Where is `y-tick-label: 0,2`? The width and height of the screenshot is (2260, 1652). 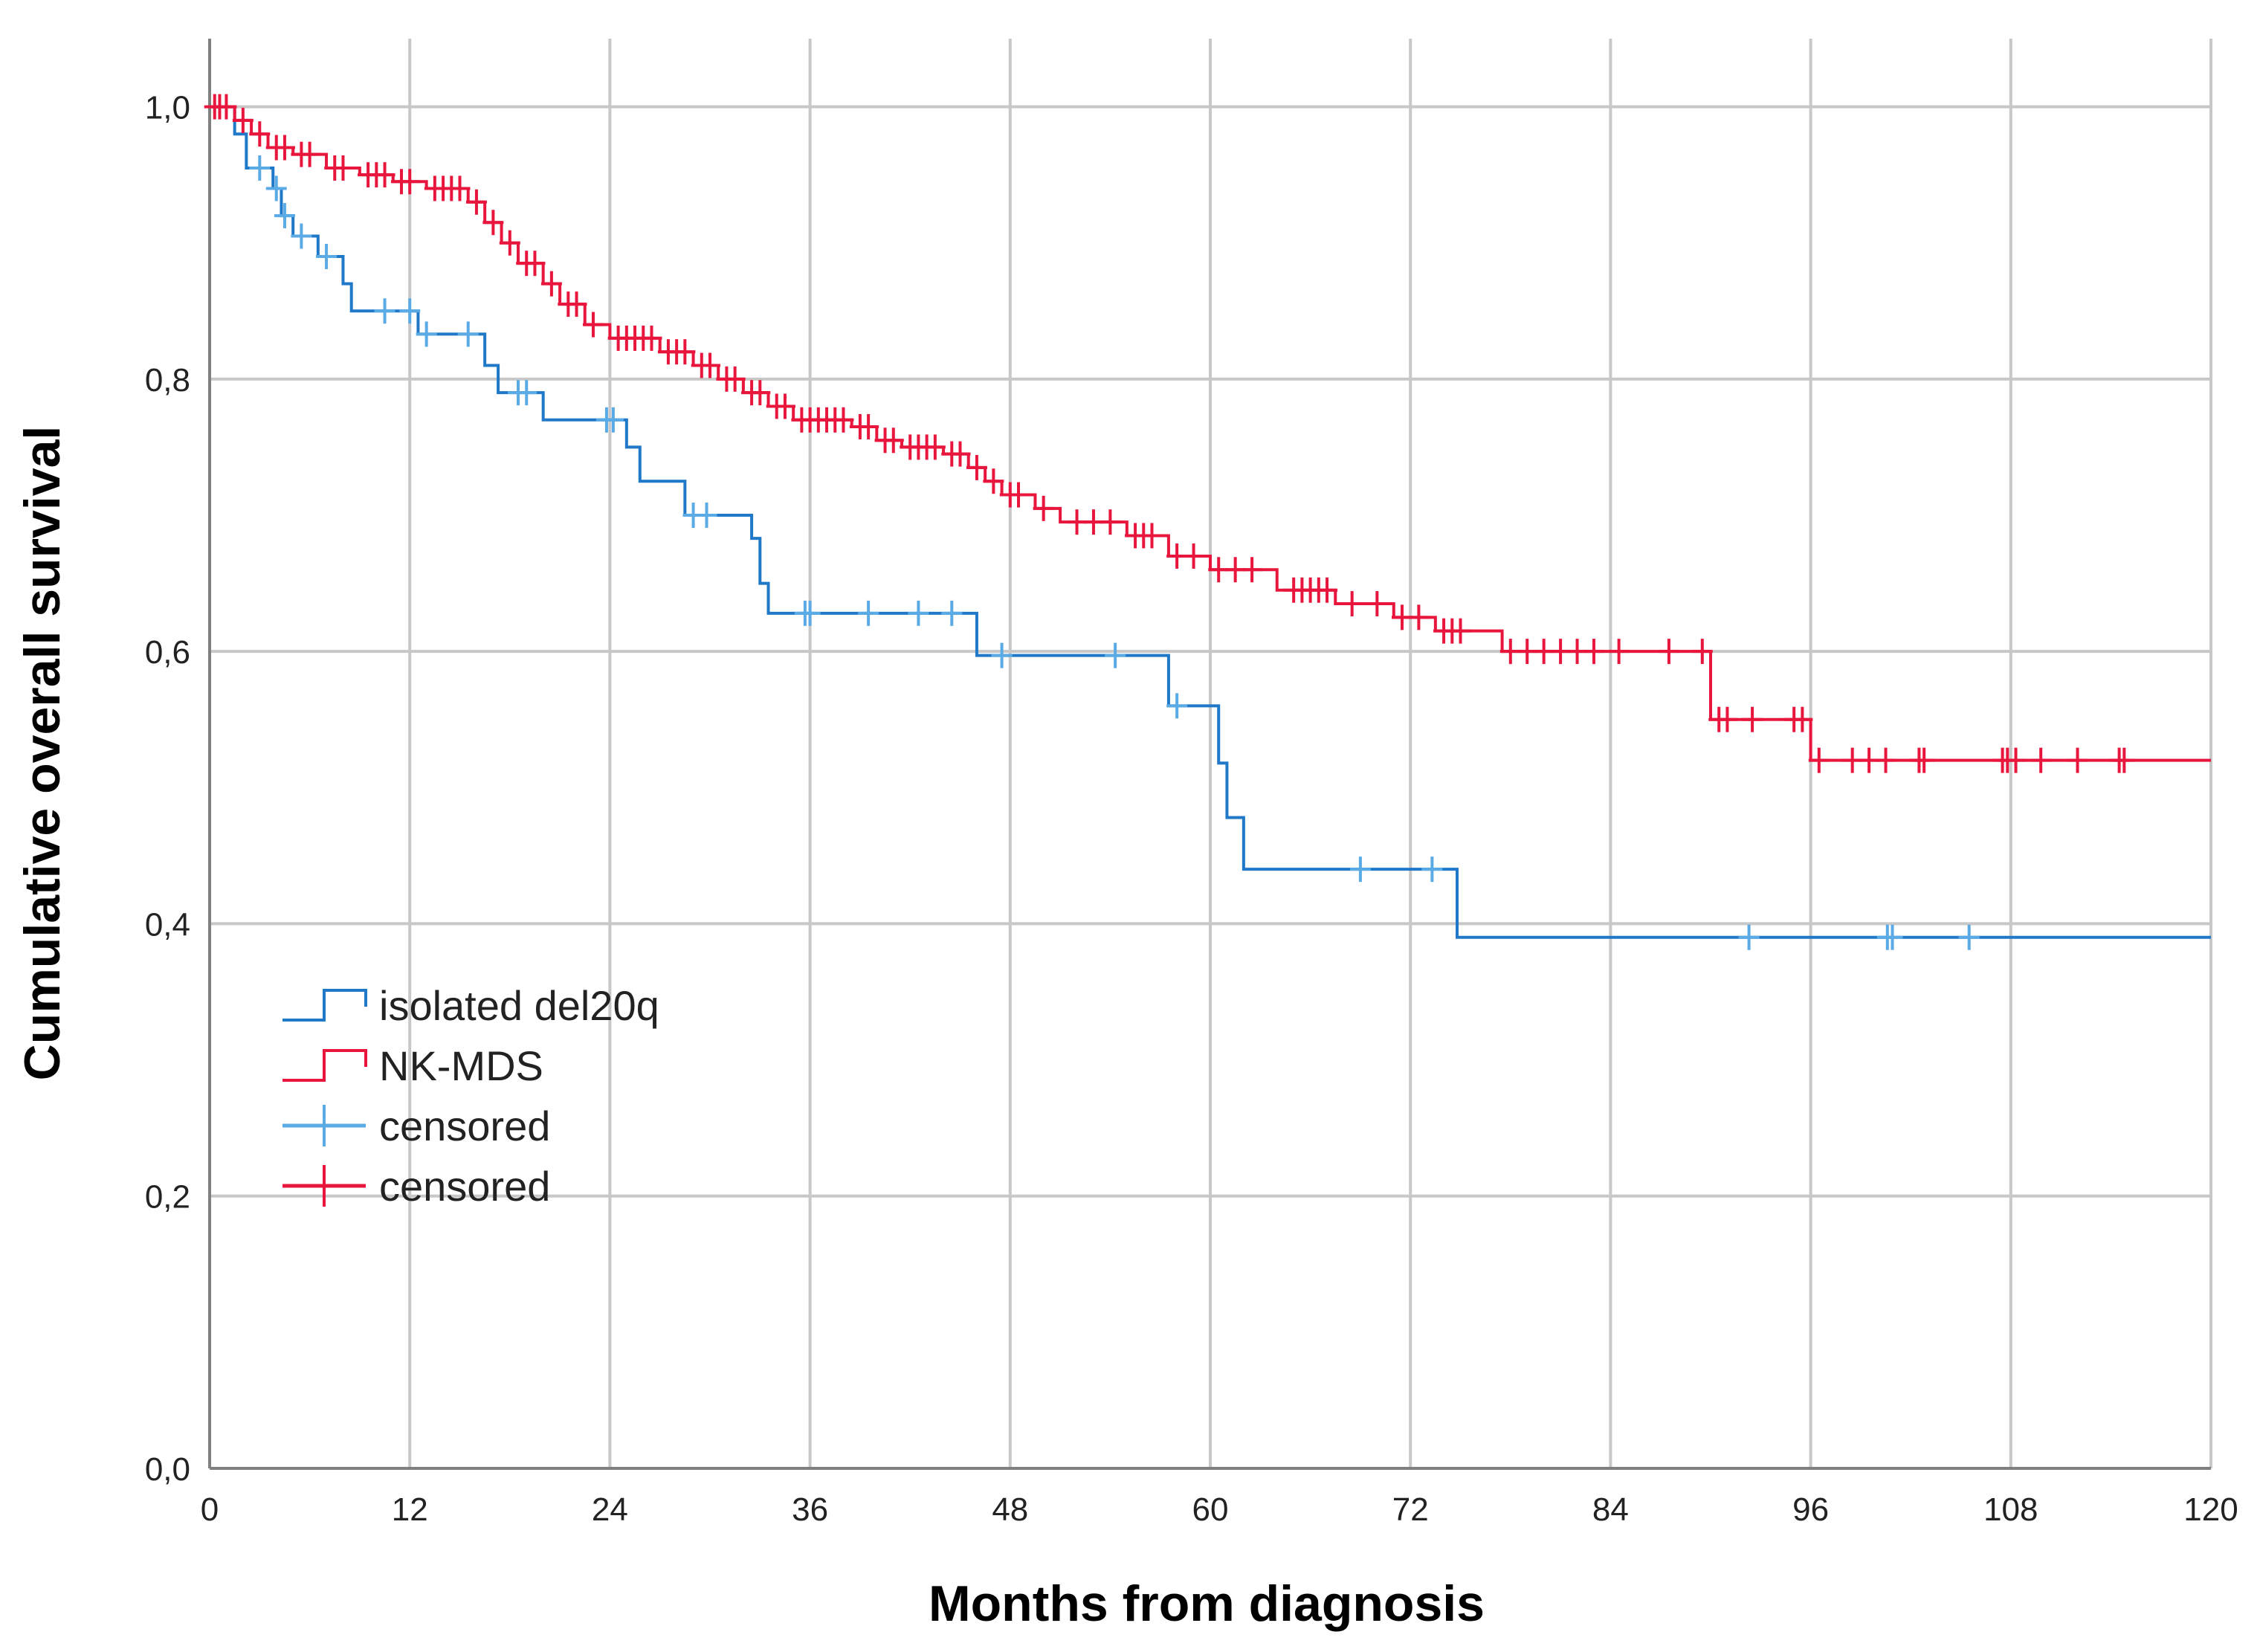
y-tick-label: 0,2 is located at coordinates (168, 1197).